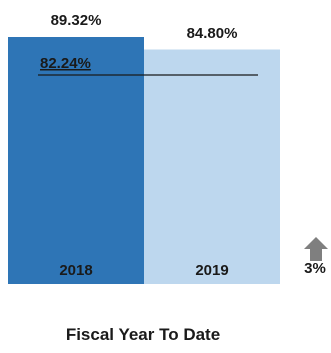 This screenshot has height=353, width=331. What do you see at coordinates (211, 270) in the screenshot?
I see `category-label-2019: 2019` at bounding box center [211, 270].